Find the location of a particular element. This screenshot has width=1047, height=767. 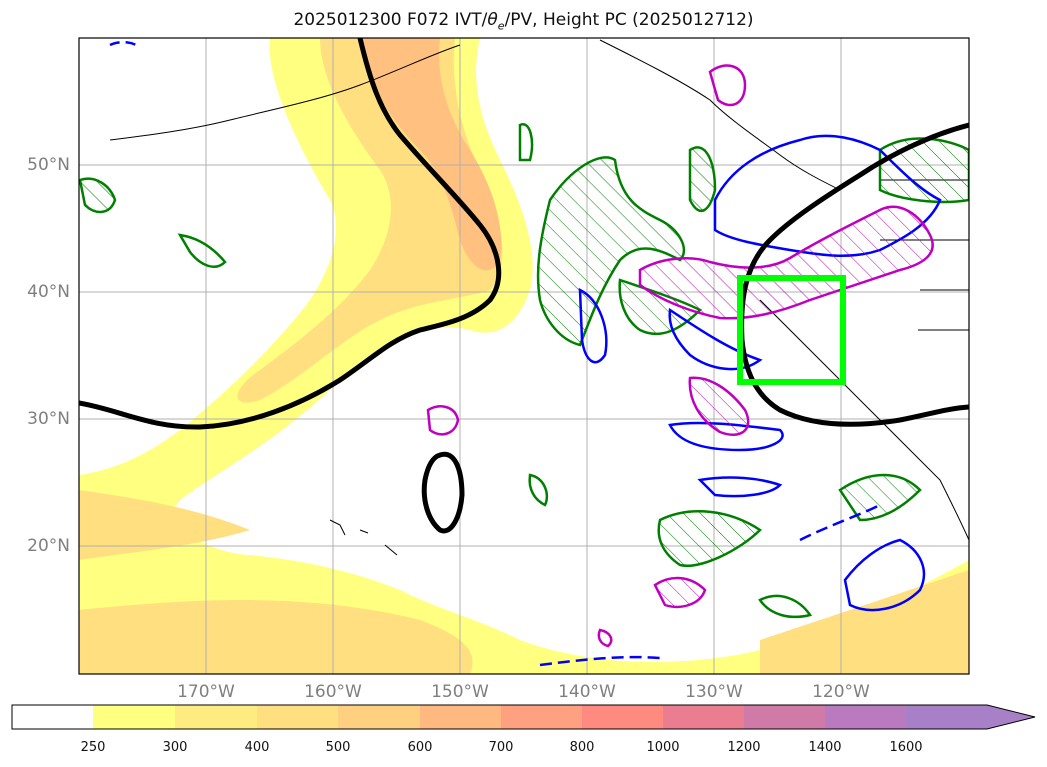

lon-label-160w: 160°W is located at coordinates (333, 692).